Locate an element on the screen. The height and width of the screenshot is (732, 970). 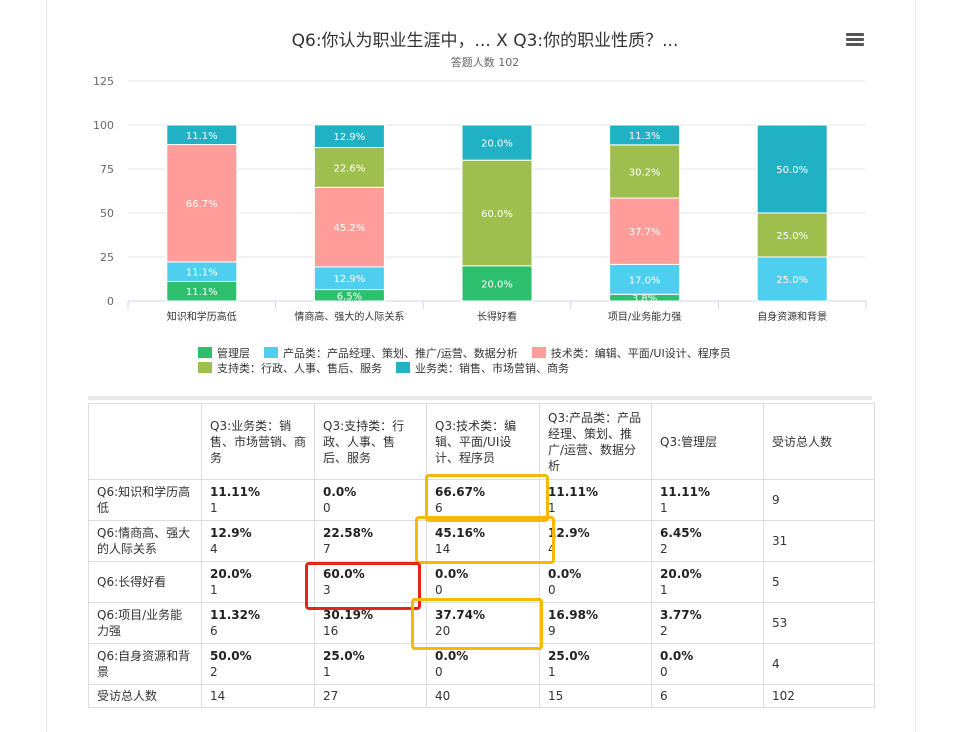
legend-item: 产品类：产品经理、策划、推广/运营、数据分析 is located at coordinates (391, 353).